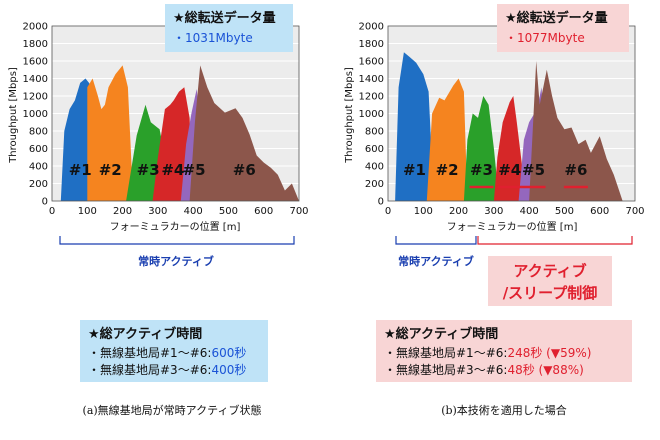 The height and width of the screenshot is (440, 660). I want to click on panel-a-active-line-1-prefix: ・無線基地局#1～#6:, so click(149, 352).